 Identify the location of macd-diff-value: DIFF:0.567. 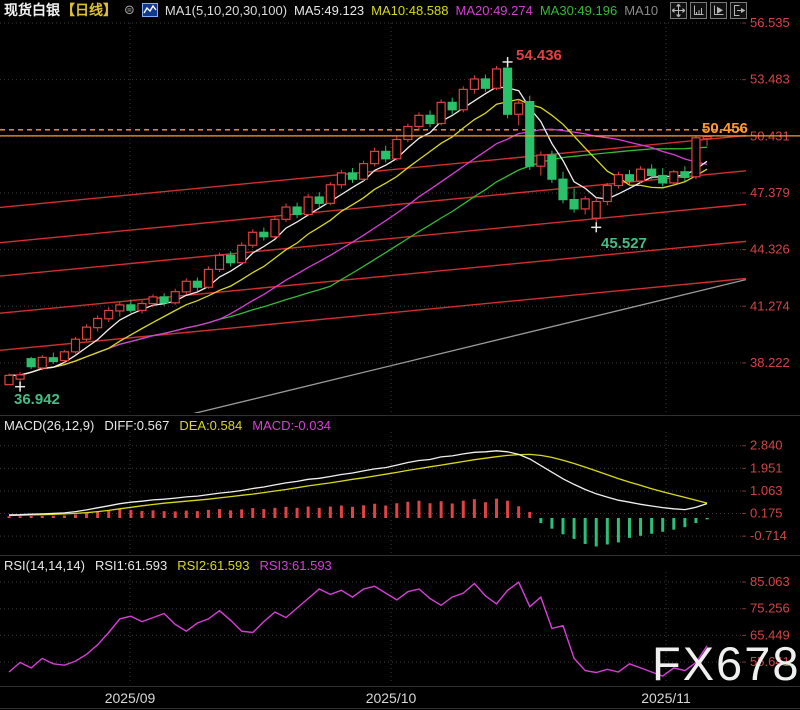
(137, 425).